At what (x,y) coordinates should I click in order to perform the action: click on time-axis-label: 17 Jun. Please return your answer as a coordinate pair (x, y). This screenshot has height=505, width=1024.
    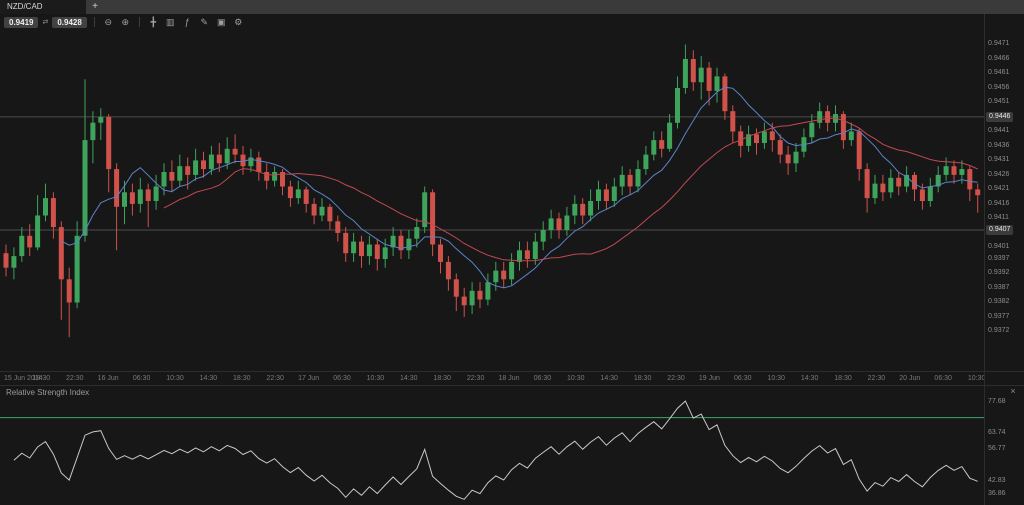
    Looking at the image, I should click on (309, 378).